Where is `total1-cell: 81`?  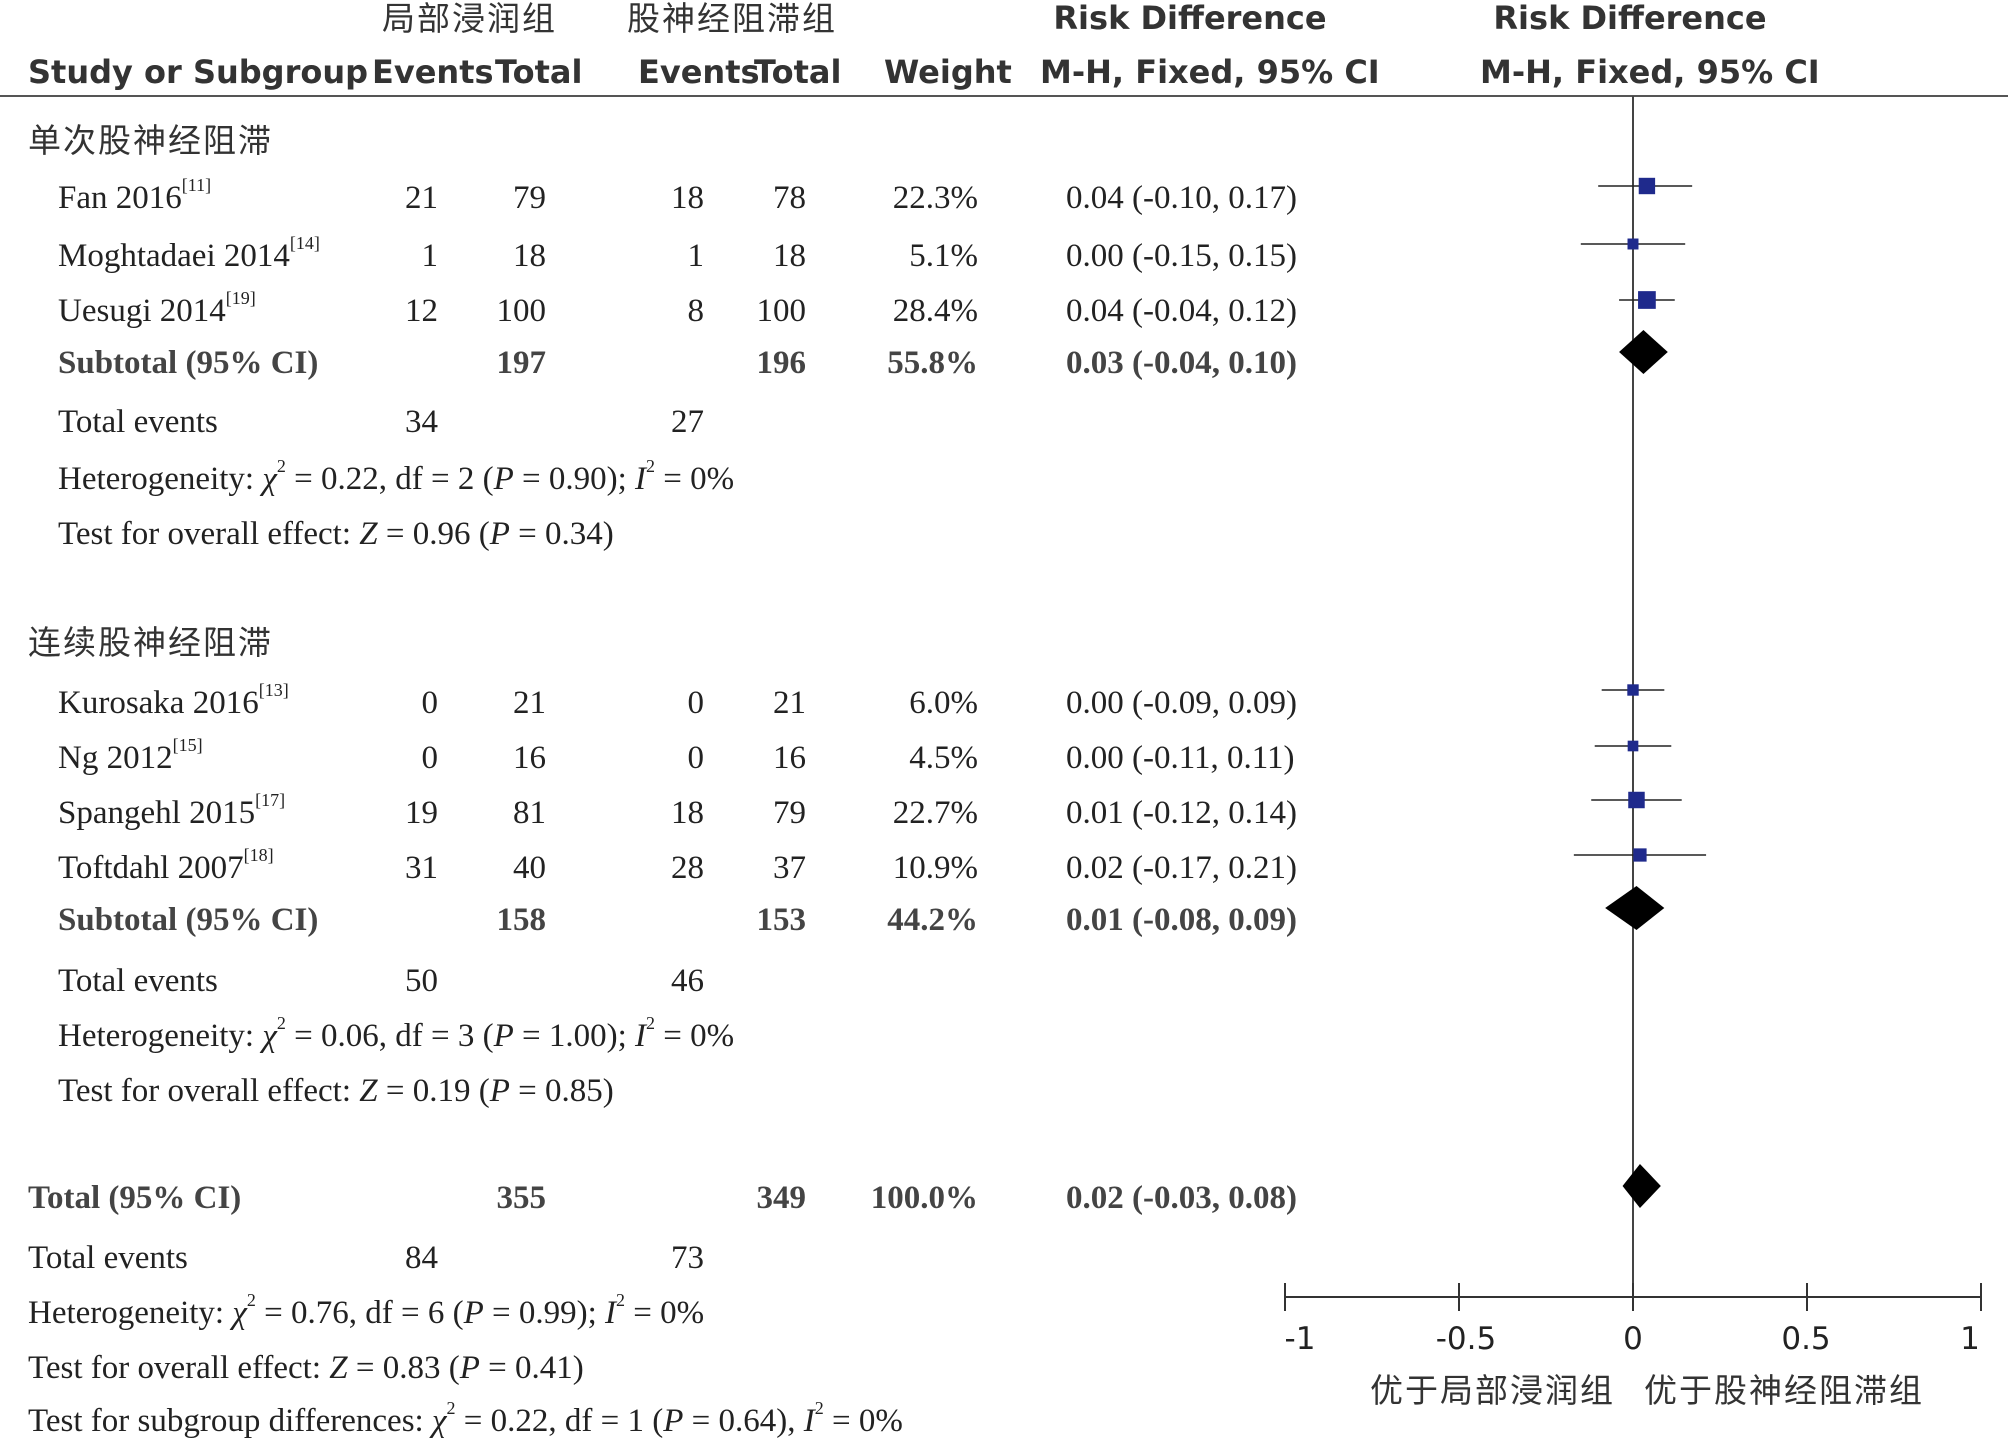
total1-cell: 81 is located at coordinates (529, 813).